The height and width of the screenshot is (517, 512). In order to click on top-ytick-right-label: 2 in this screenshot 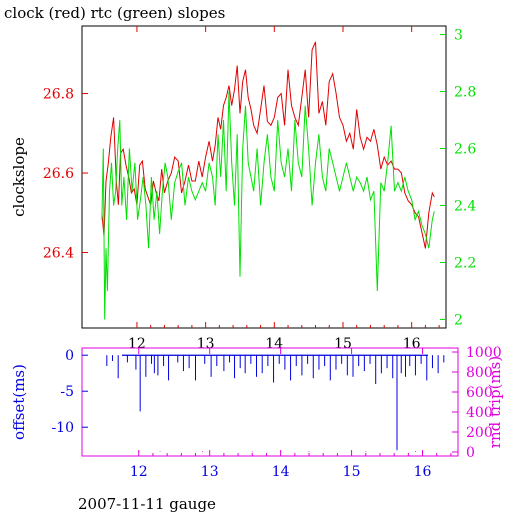, I will do `click(458, 320)`.